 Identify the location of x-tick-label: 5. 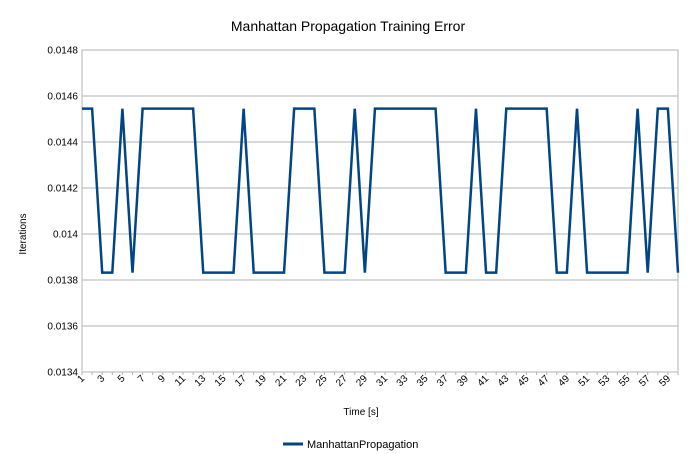
(122, 379).